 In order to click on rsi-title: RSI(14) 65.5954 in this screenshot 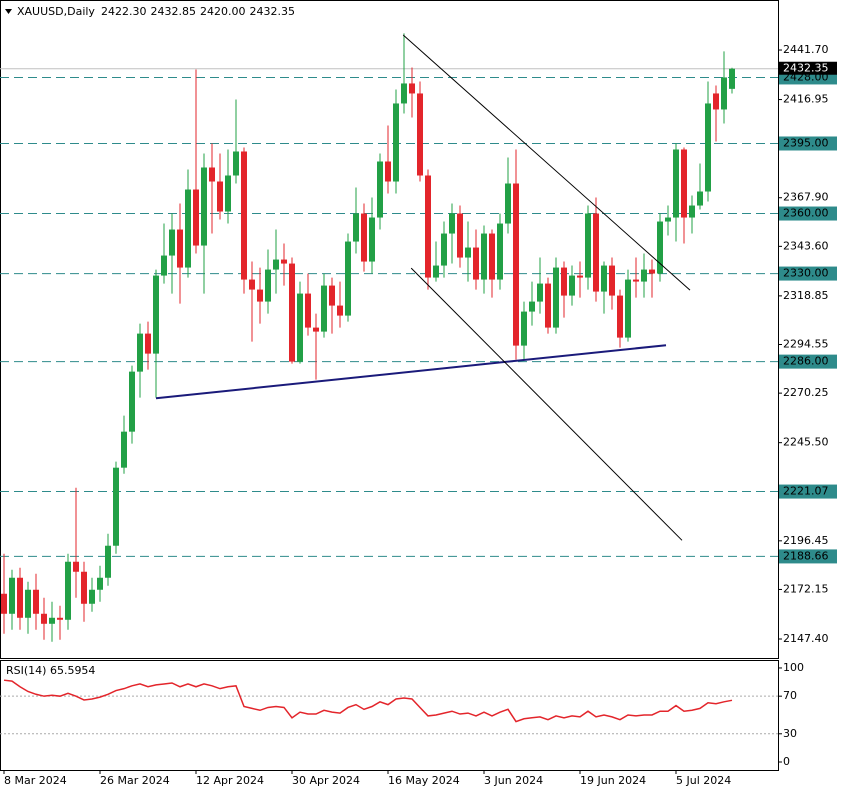, I will do `click(50, 670)`.